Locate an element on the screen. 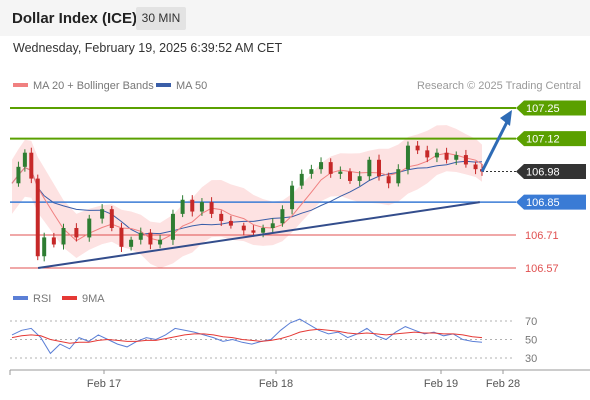 This screenshot has width=590, height=400. x-tick-label-2: Feb 19 is located at coordinates (441, 384).